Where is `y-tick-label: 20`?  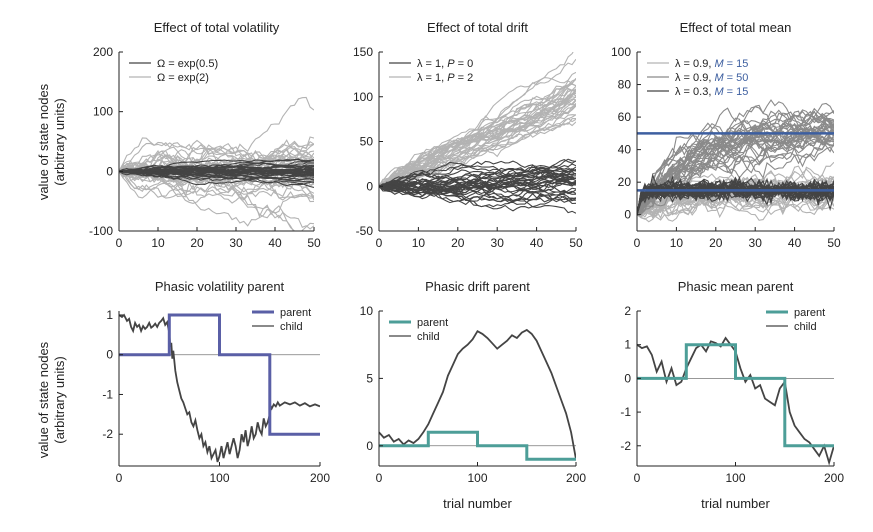 y-tick-label: 20 is located at coordinates (625, 182).